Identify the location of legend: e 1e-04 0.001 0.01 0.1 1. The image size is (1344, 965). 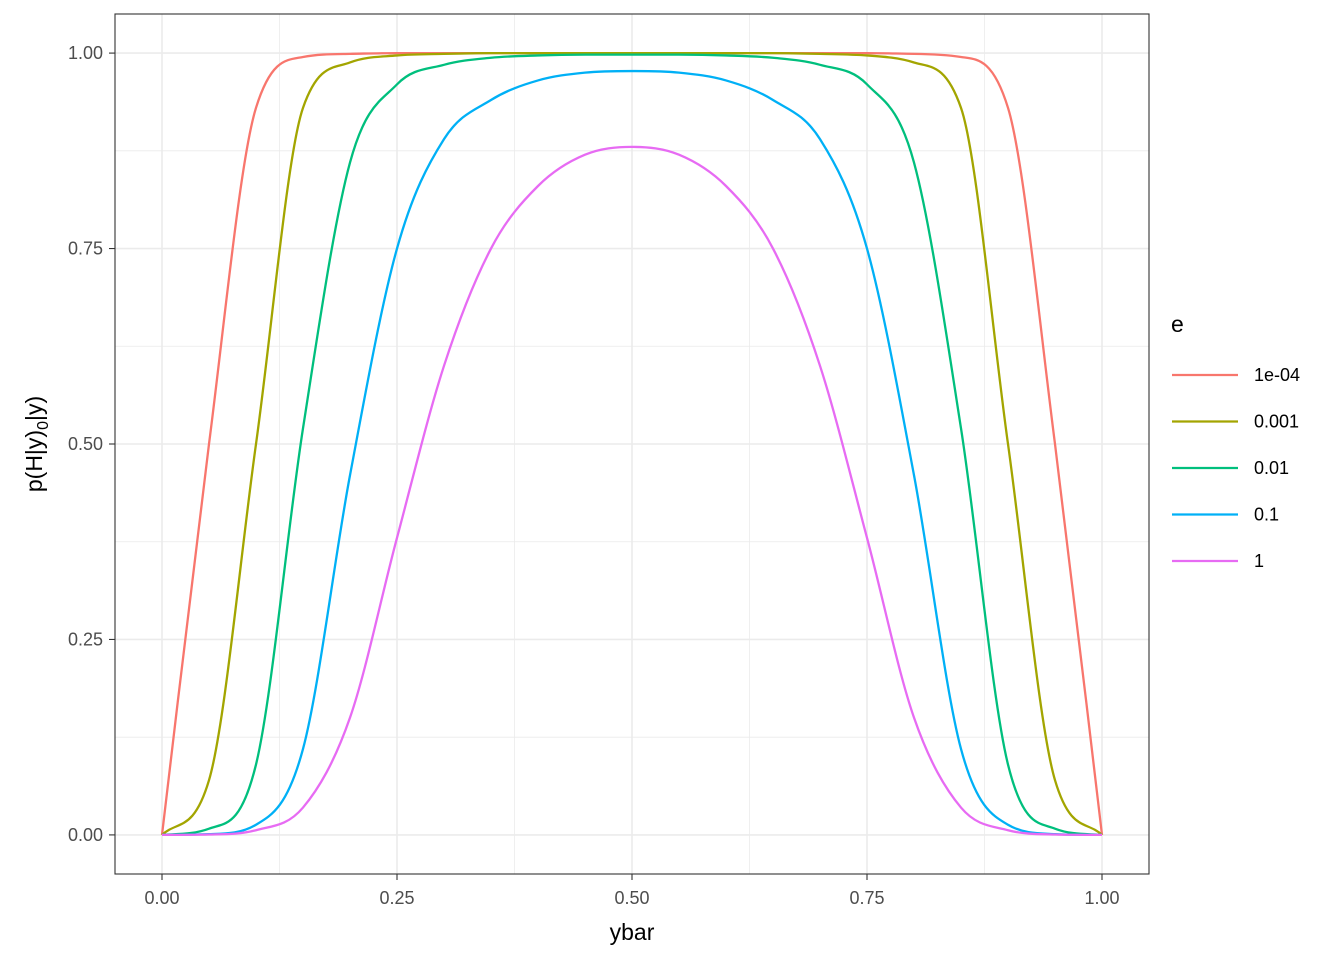
(1235, 441).